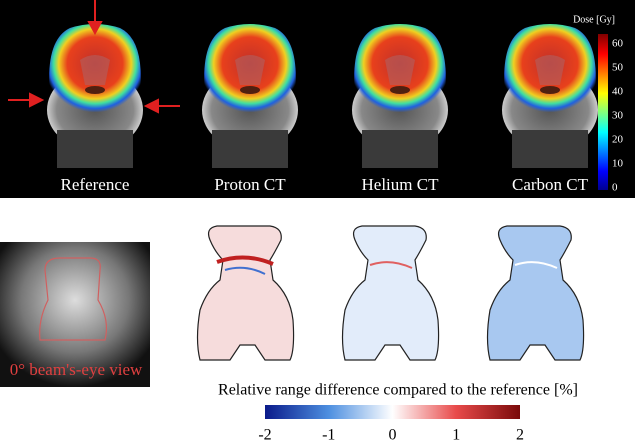 The width and height of the screenshot is (635, 446). What do you see at coordinates (603, 112) in the screenshot?
I see `dose-colorbar` at bounding box center [603, 112].